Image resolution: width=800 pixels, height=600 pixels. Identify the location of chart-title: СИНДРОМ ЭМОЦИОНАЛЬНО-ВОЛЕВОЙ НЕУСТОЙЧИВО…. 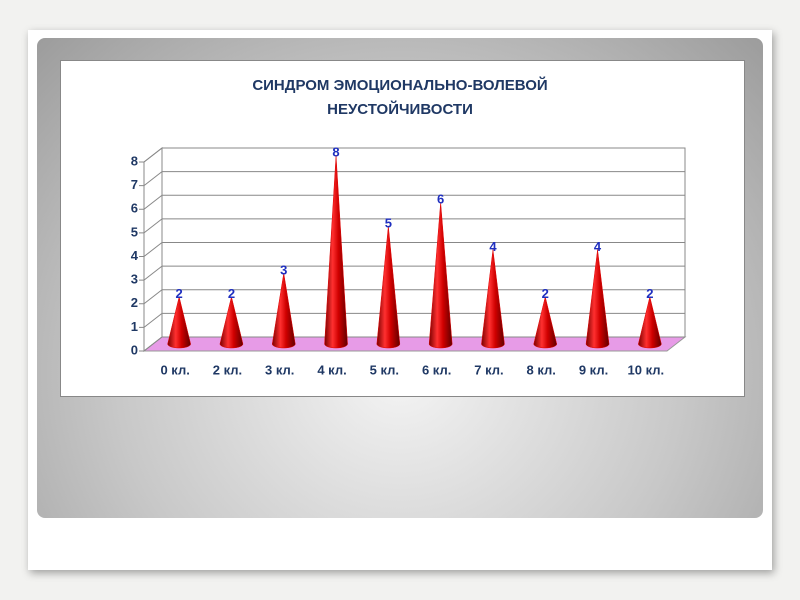
(400, 97).